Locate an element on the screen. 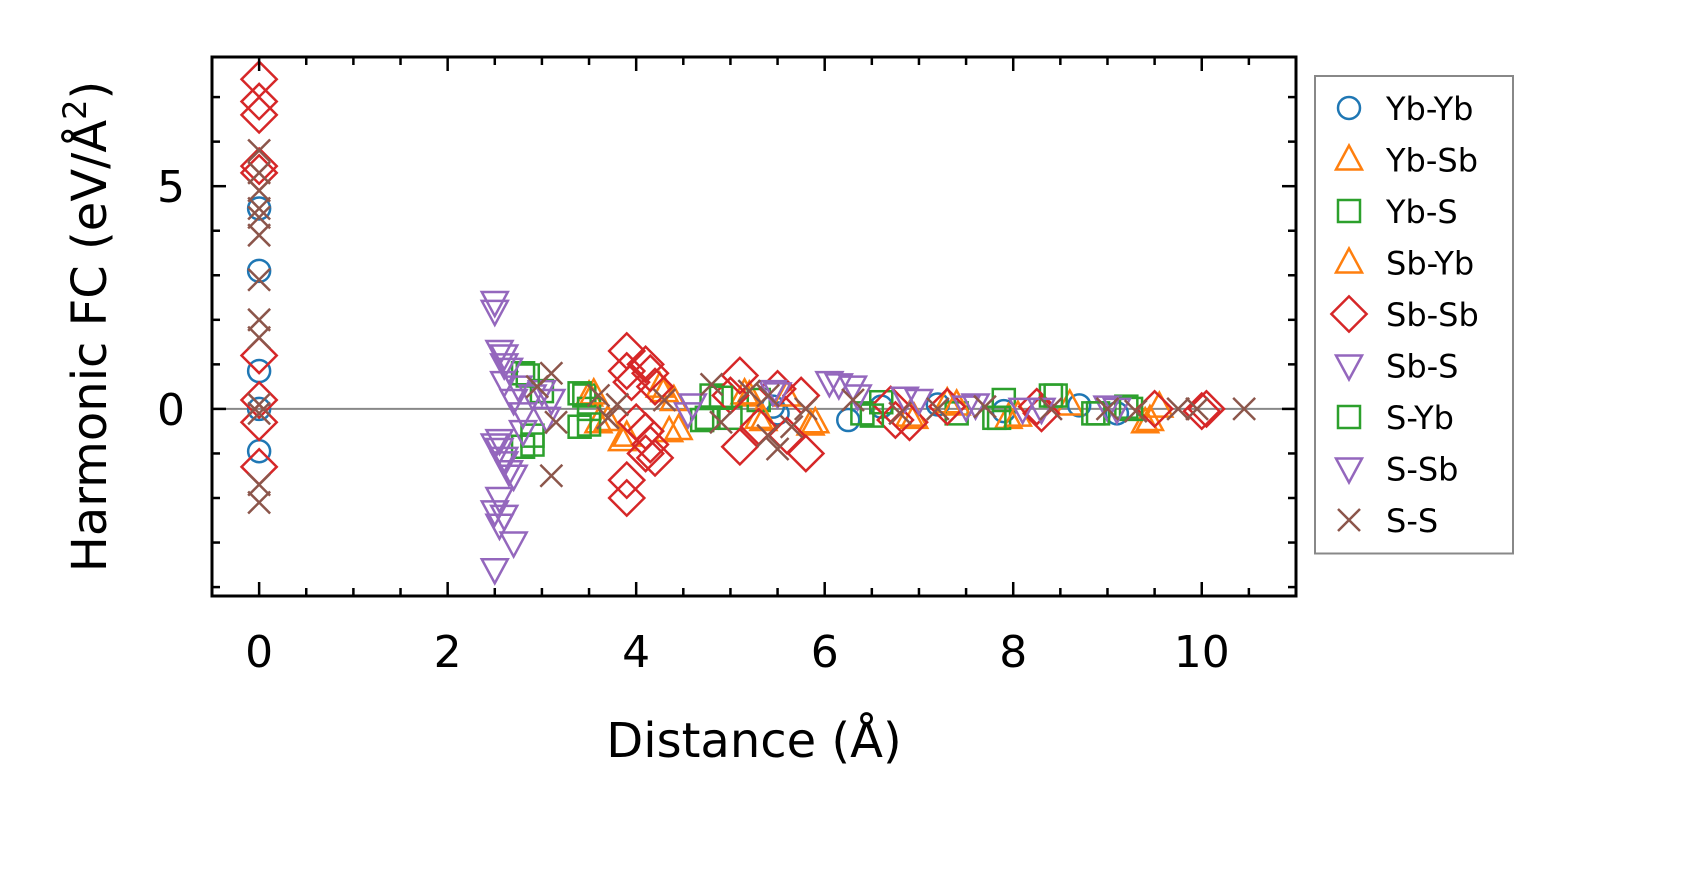 The width and height of the screenshot is (1681, 883). y-axis-title-superscript: 2 is located at coordinates (75, 109).